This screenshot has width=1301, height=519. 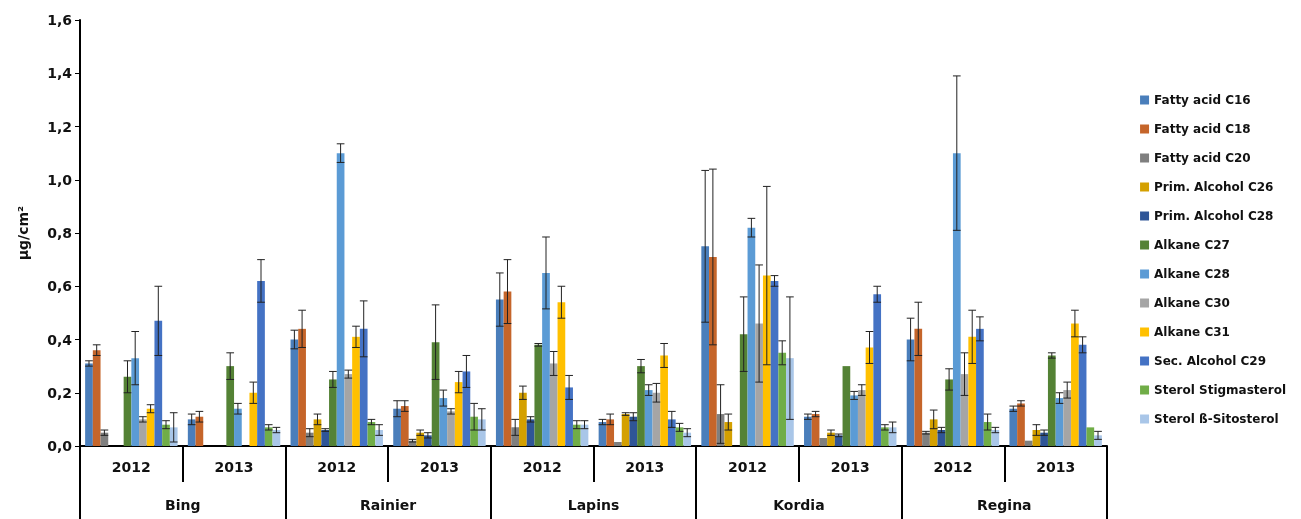 I want to click on y-tick-label: 1,6, so click(x=59, y=20).